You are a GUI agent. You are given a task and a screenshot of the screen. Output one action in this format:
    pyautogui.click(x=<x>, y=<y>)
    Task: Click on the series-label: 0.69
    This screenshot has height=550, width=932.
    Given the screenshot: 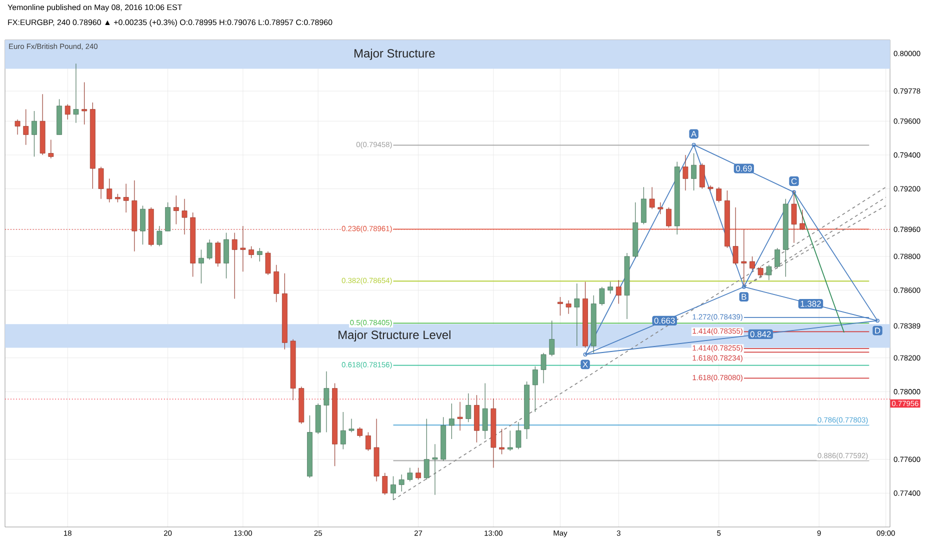 What is the action you would take?
    pyautogui.click(x=744, y=169)
    